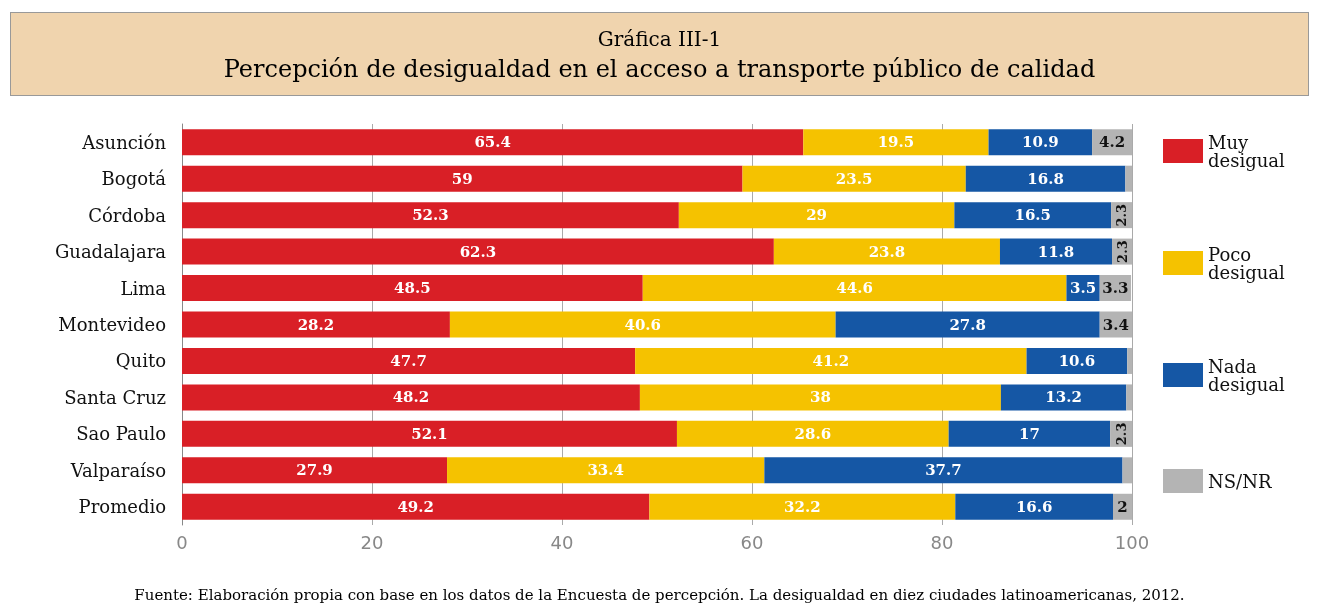 The width and height of the screenshot is (1319, 608). I want to click on x-tick-label: 20, so click(372, 542).